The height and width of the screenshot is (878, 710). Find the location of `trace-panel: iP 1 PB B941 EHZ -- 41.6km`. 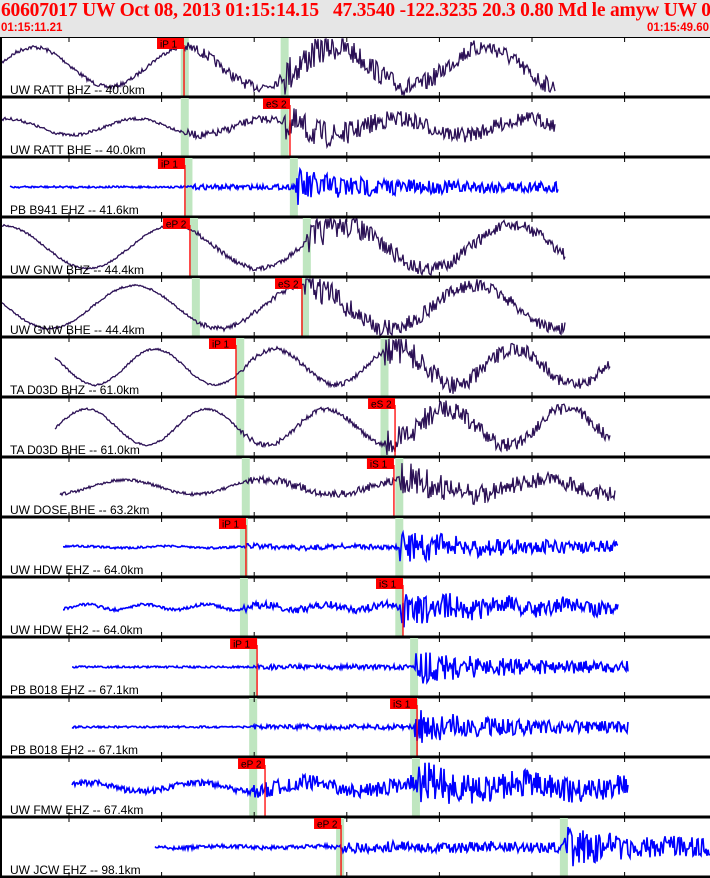

trace-panel: iP 1 PB B941 EHZ -- 41.6km is located at coordinates (355, 188).